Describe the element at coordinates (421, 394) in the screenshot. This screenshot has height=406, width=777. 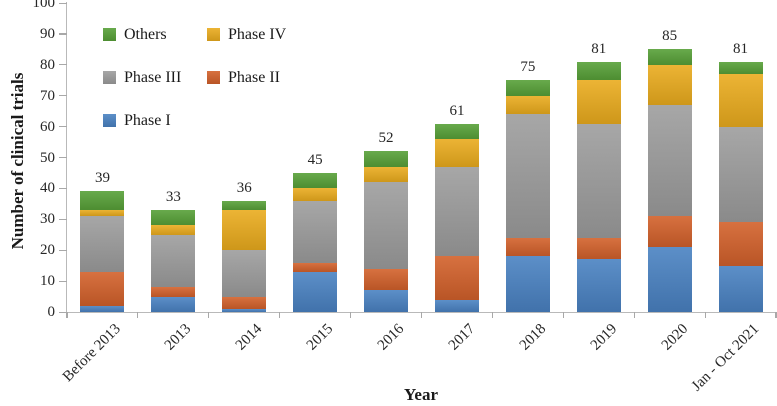
I see `x-axis-title: Year` at that location.